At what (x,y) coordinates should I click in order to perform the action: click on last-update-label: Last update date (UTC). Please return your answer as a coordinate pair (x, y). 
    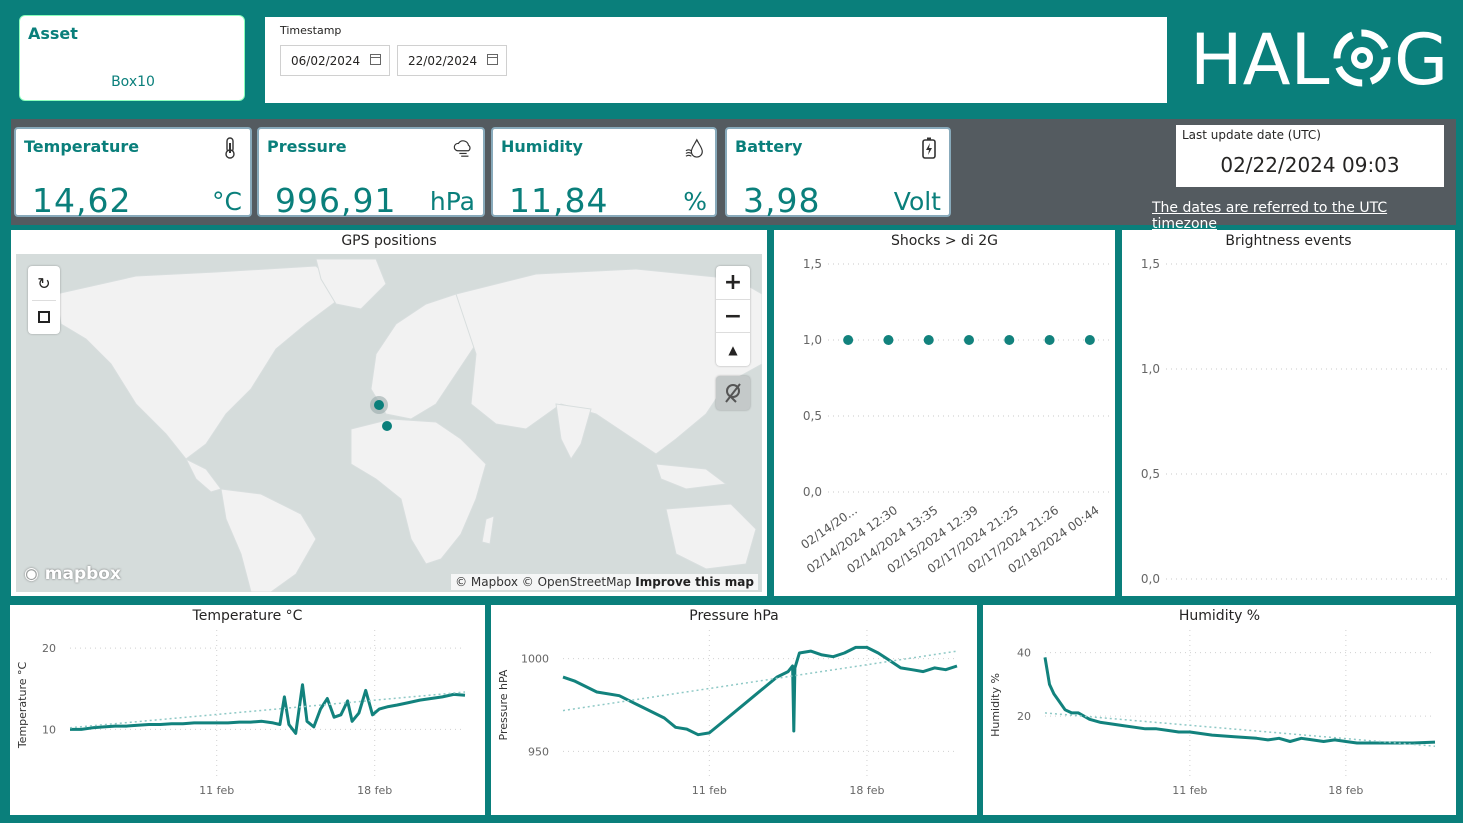
    Looking at the image, I should click on (1251, 135).